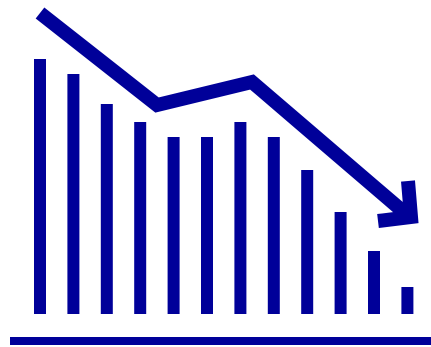 This screenshot has height=347, width=431. I want to click on baseline, so click(220, 341).